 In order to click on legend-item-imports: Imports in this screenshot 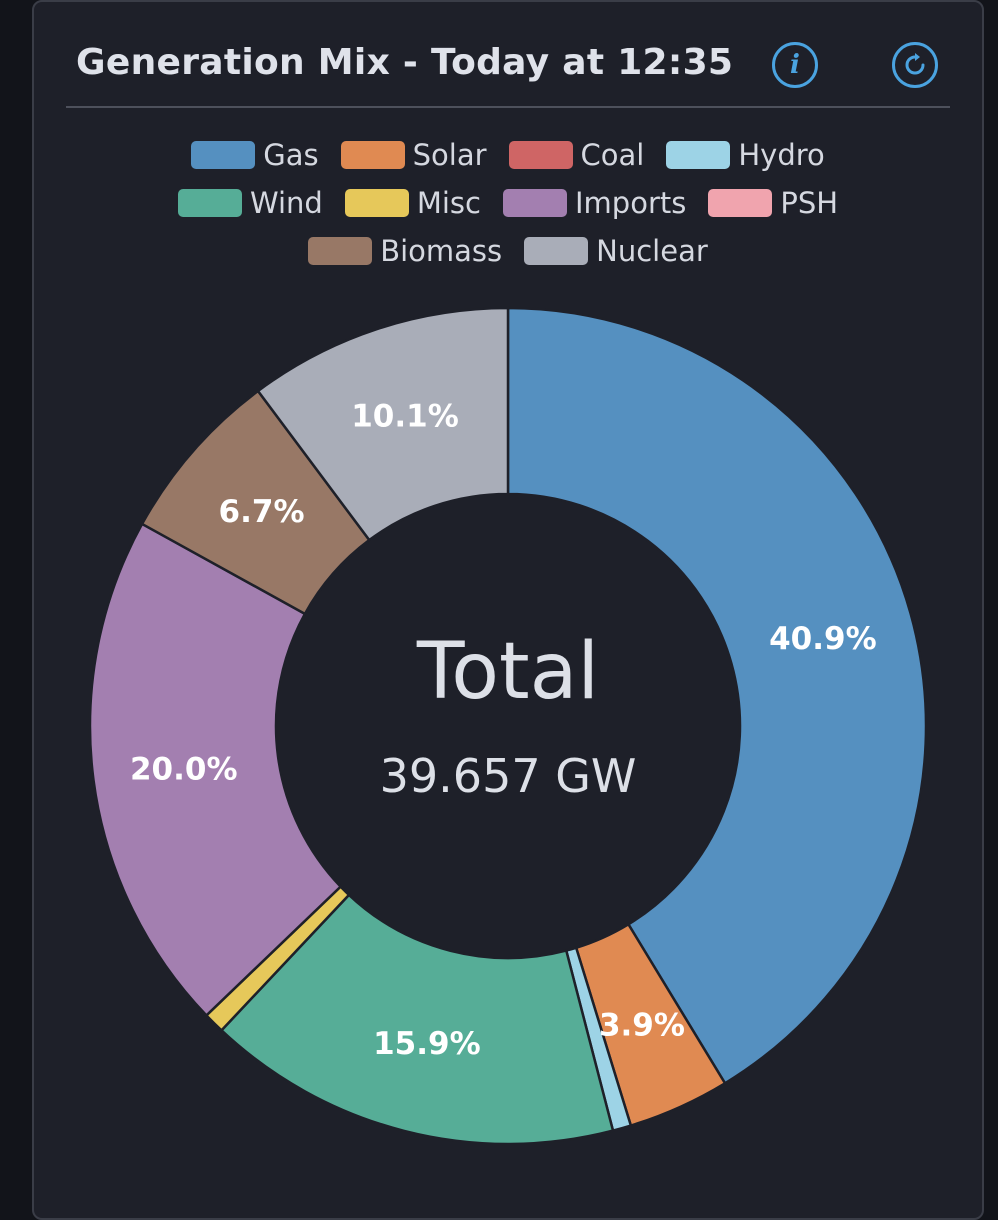, I will do `click(594, 203)`.